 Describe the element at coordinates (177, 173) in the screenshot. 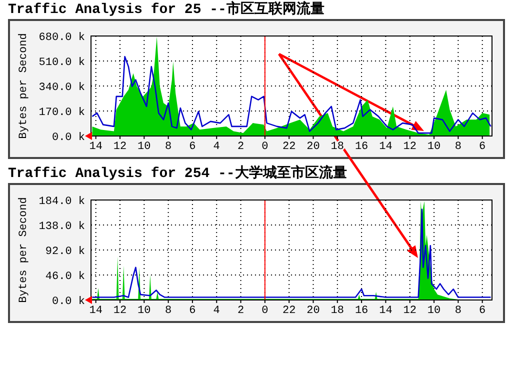

I see `chart-title: Traffic Analysis for 254 --大学城至市区流量` at that location.